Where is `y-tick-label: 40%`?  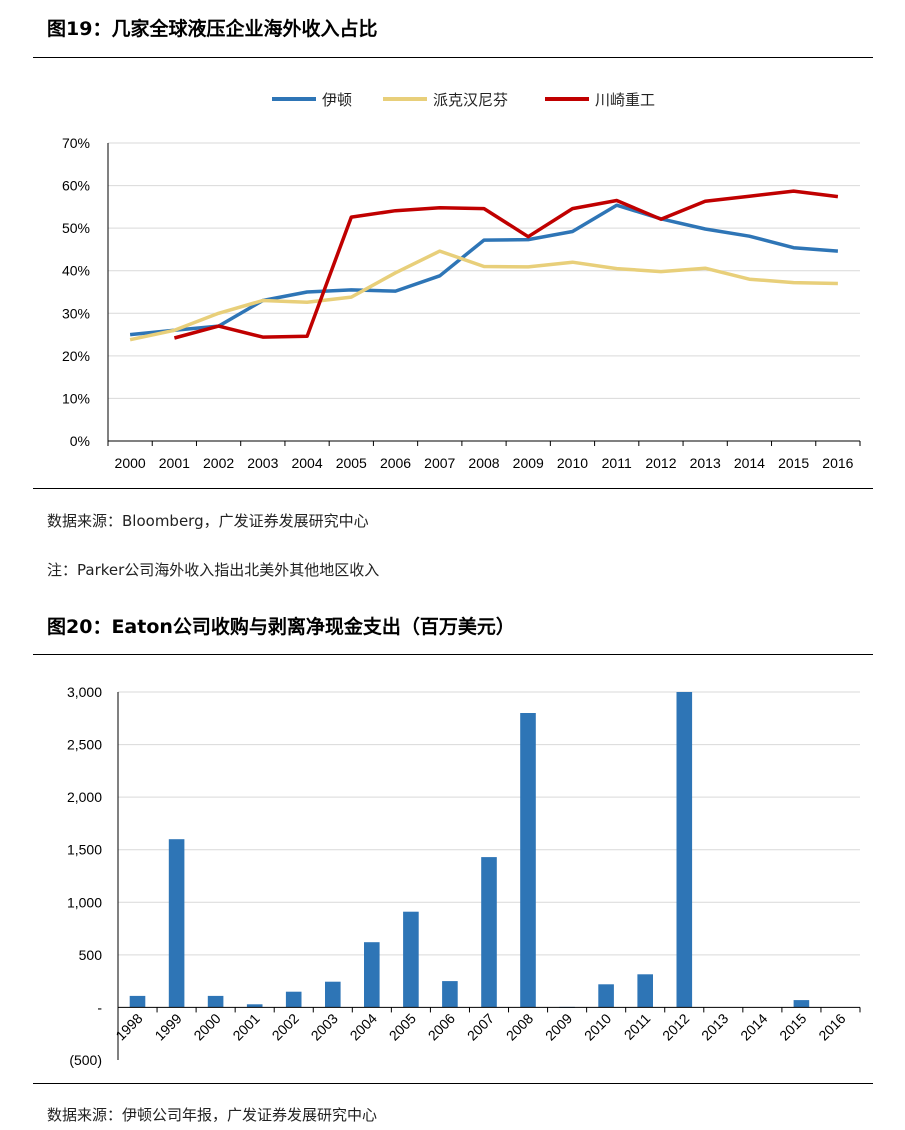 y-tick-label: 40% is located at coordinates (76, 271).